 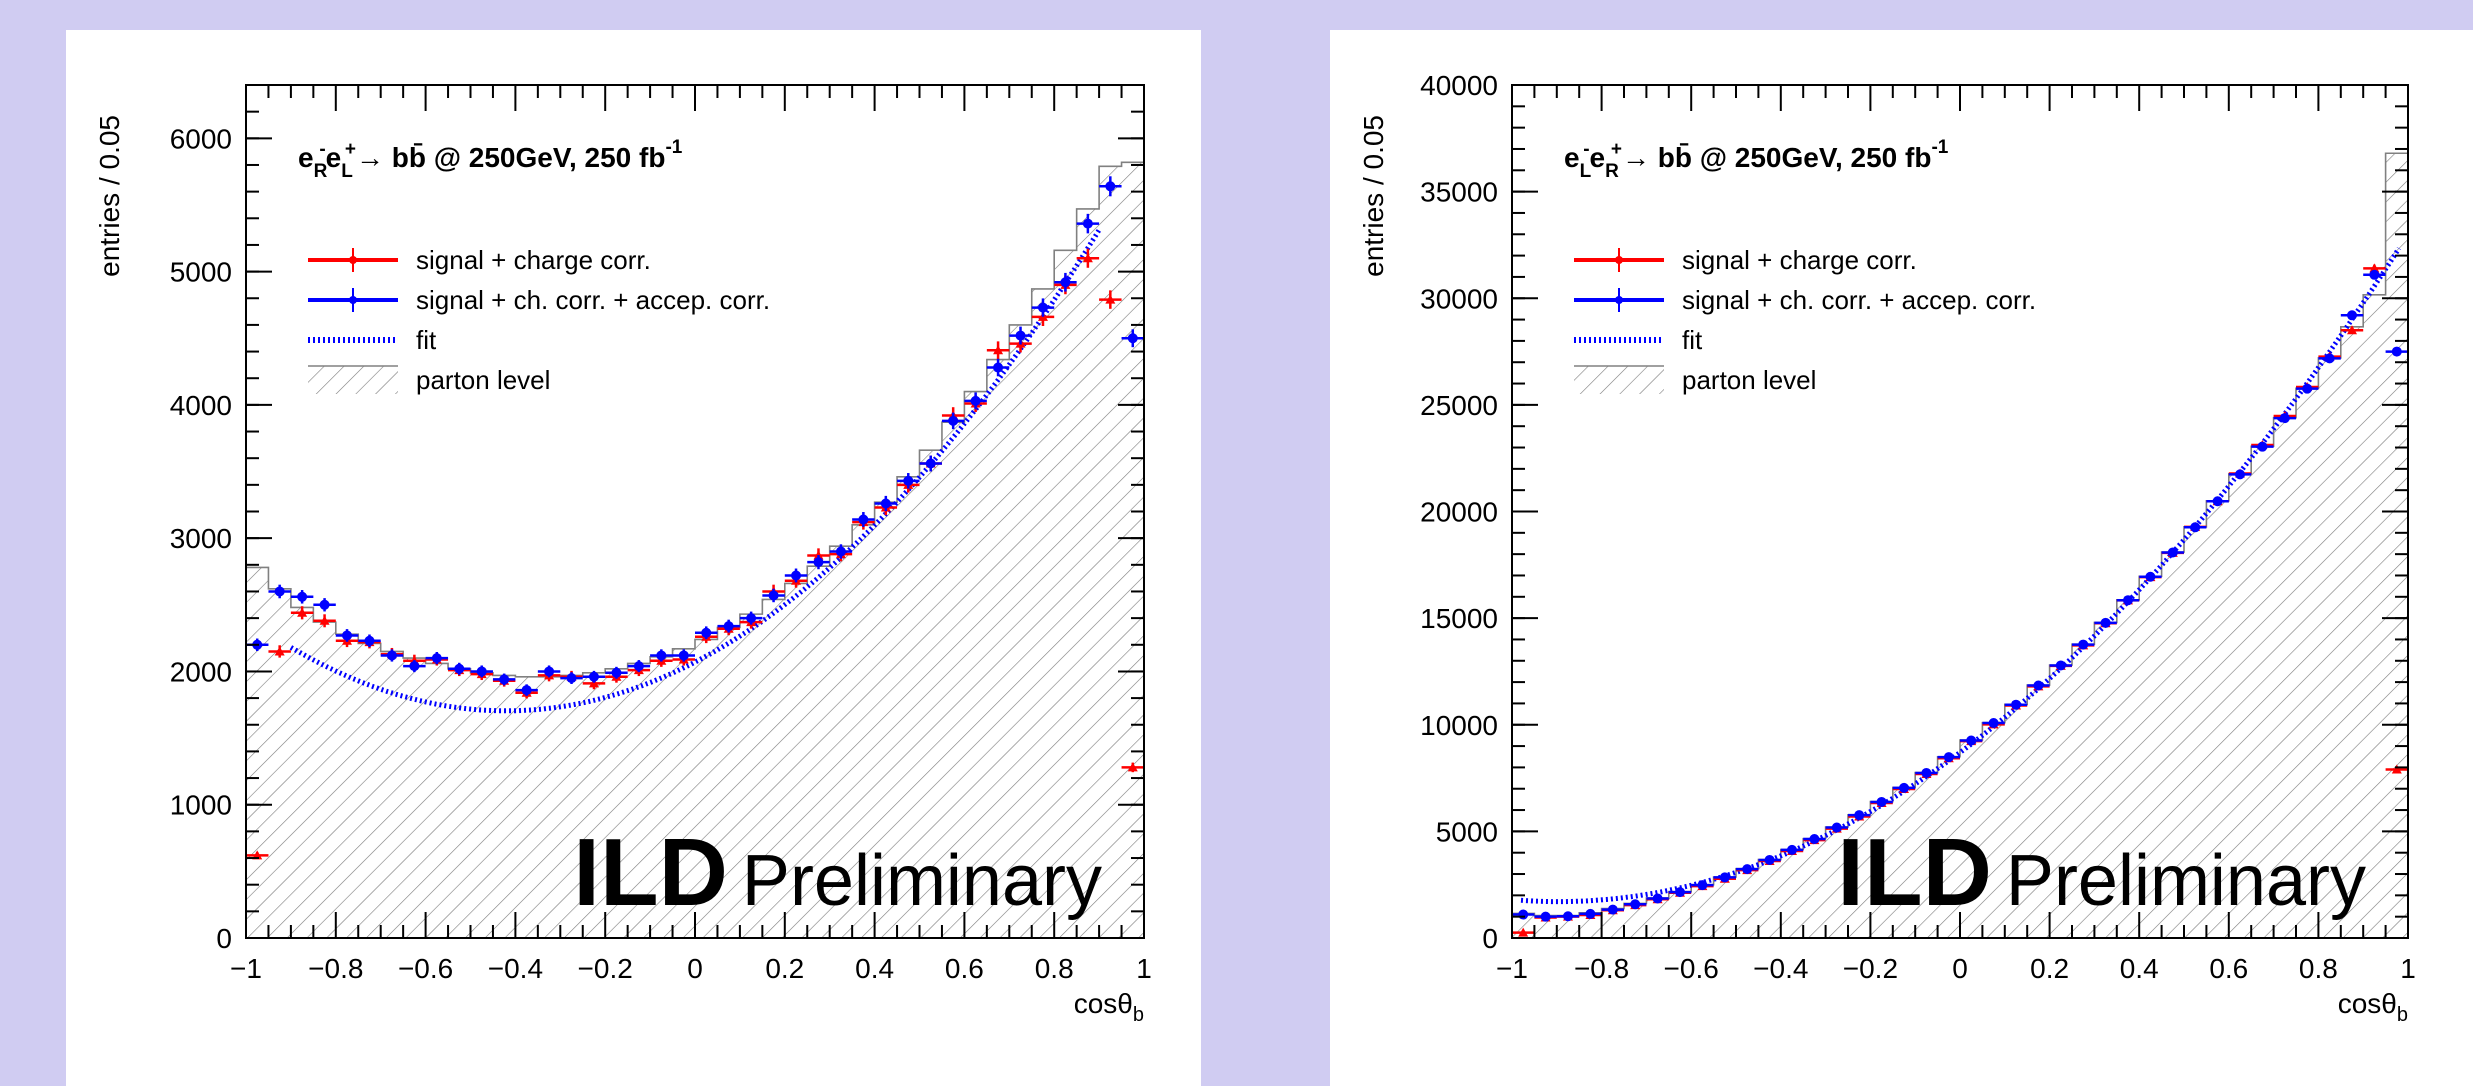 I want to click on ild-preliminary-branding: ILD Preliminary, so click(x=2101, y=872).